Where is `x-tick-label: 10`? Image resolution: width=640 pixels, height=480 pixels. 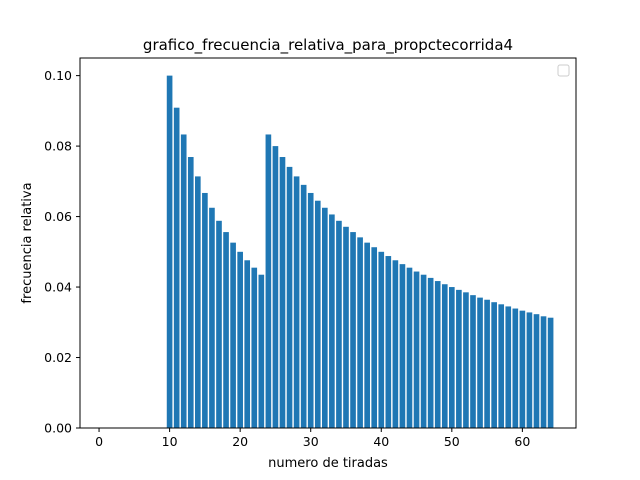
x-tick-label: 10 is located at coordinates (170, 441).